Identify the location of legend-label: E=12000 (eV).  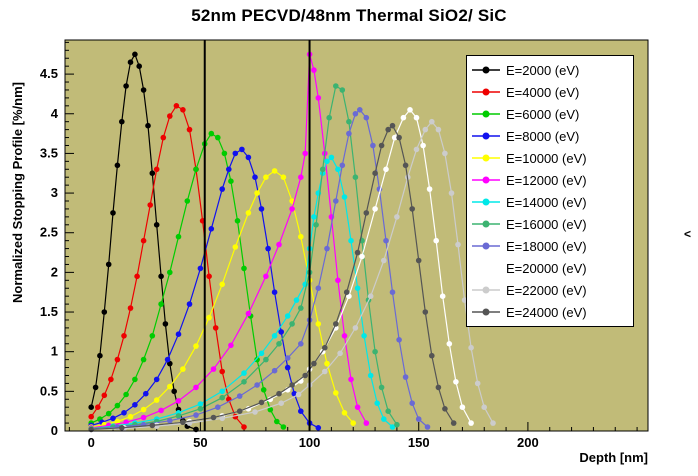
(546, 180).